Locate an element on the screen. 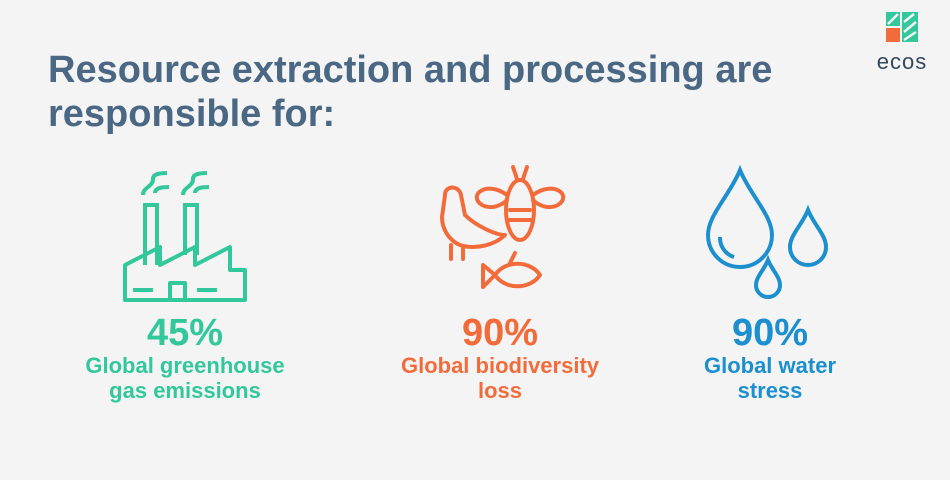 Image resolution: width=950 pixels, height=480 pixels. stat-label: Global greenhouse gas emissions is located at coordinates (185, 378).